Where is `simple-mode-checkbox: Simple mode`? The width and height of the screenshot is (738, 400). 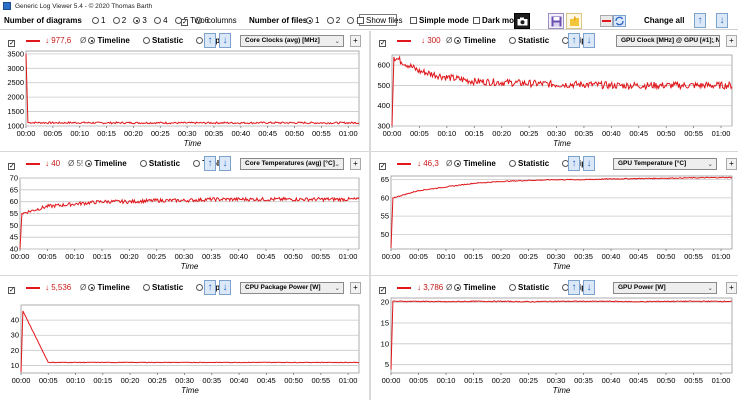 simple-mode-checkbox: Simple mode is located at coordinates (439, 20).